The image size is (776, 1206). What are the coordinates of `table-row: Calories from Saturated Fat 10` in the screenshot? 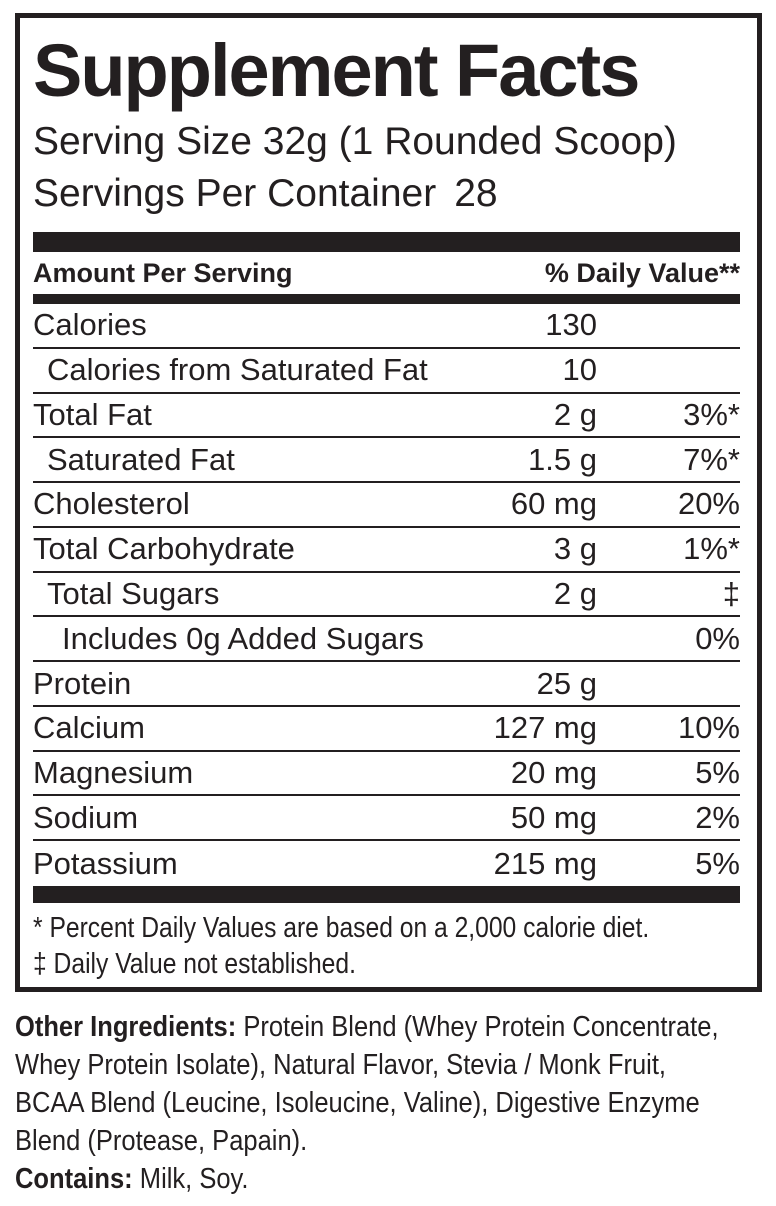 It's located at (386, 371).